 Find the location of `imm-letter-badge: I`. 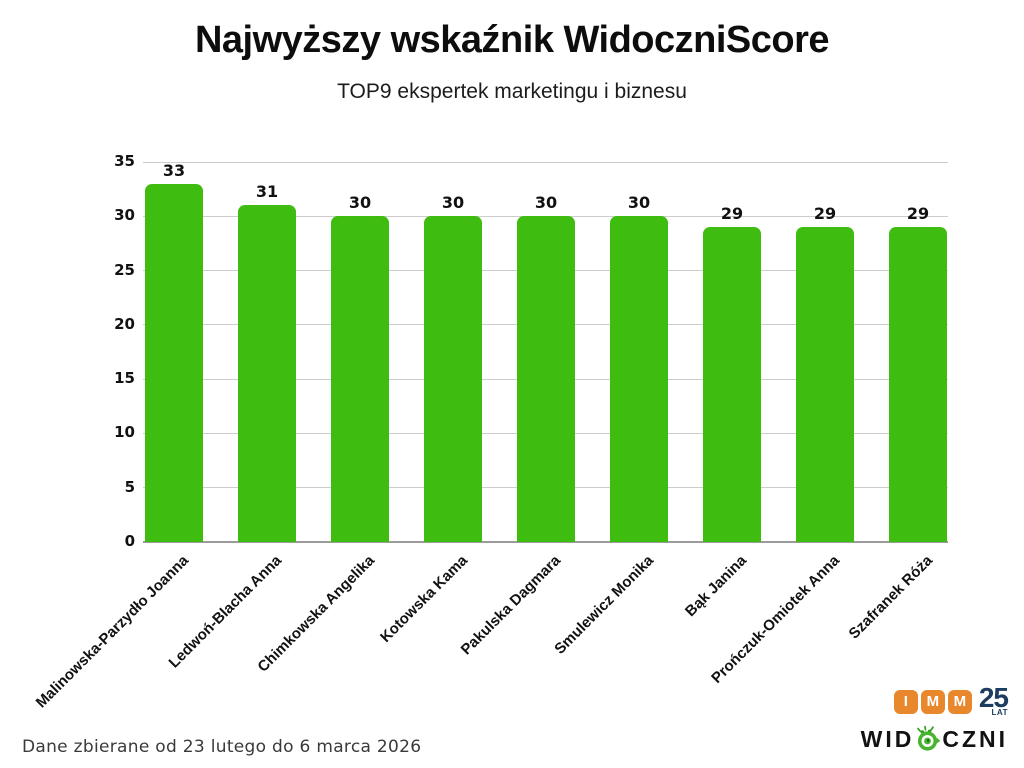

imm-letter-badge: I is located at coordinates (905, 702).